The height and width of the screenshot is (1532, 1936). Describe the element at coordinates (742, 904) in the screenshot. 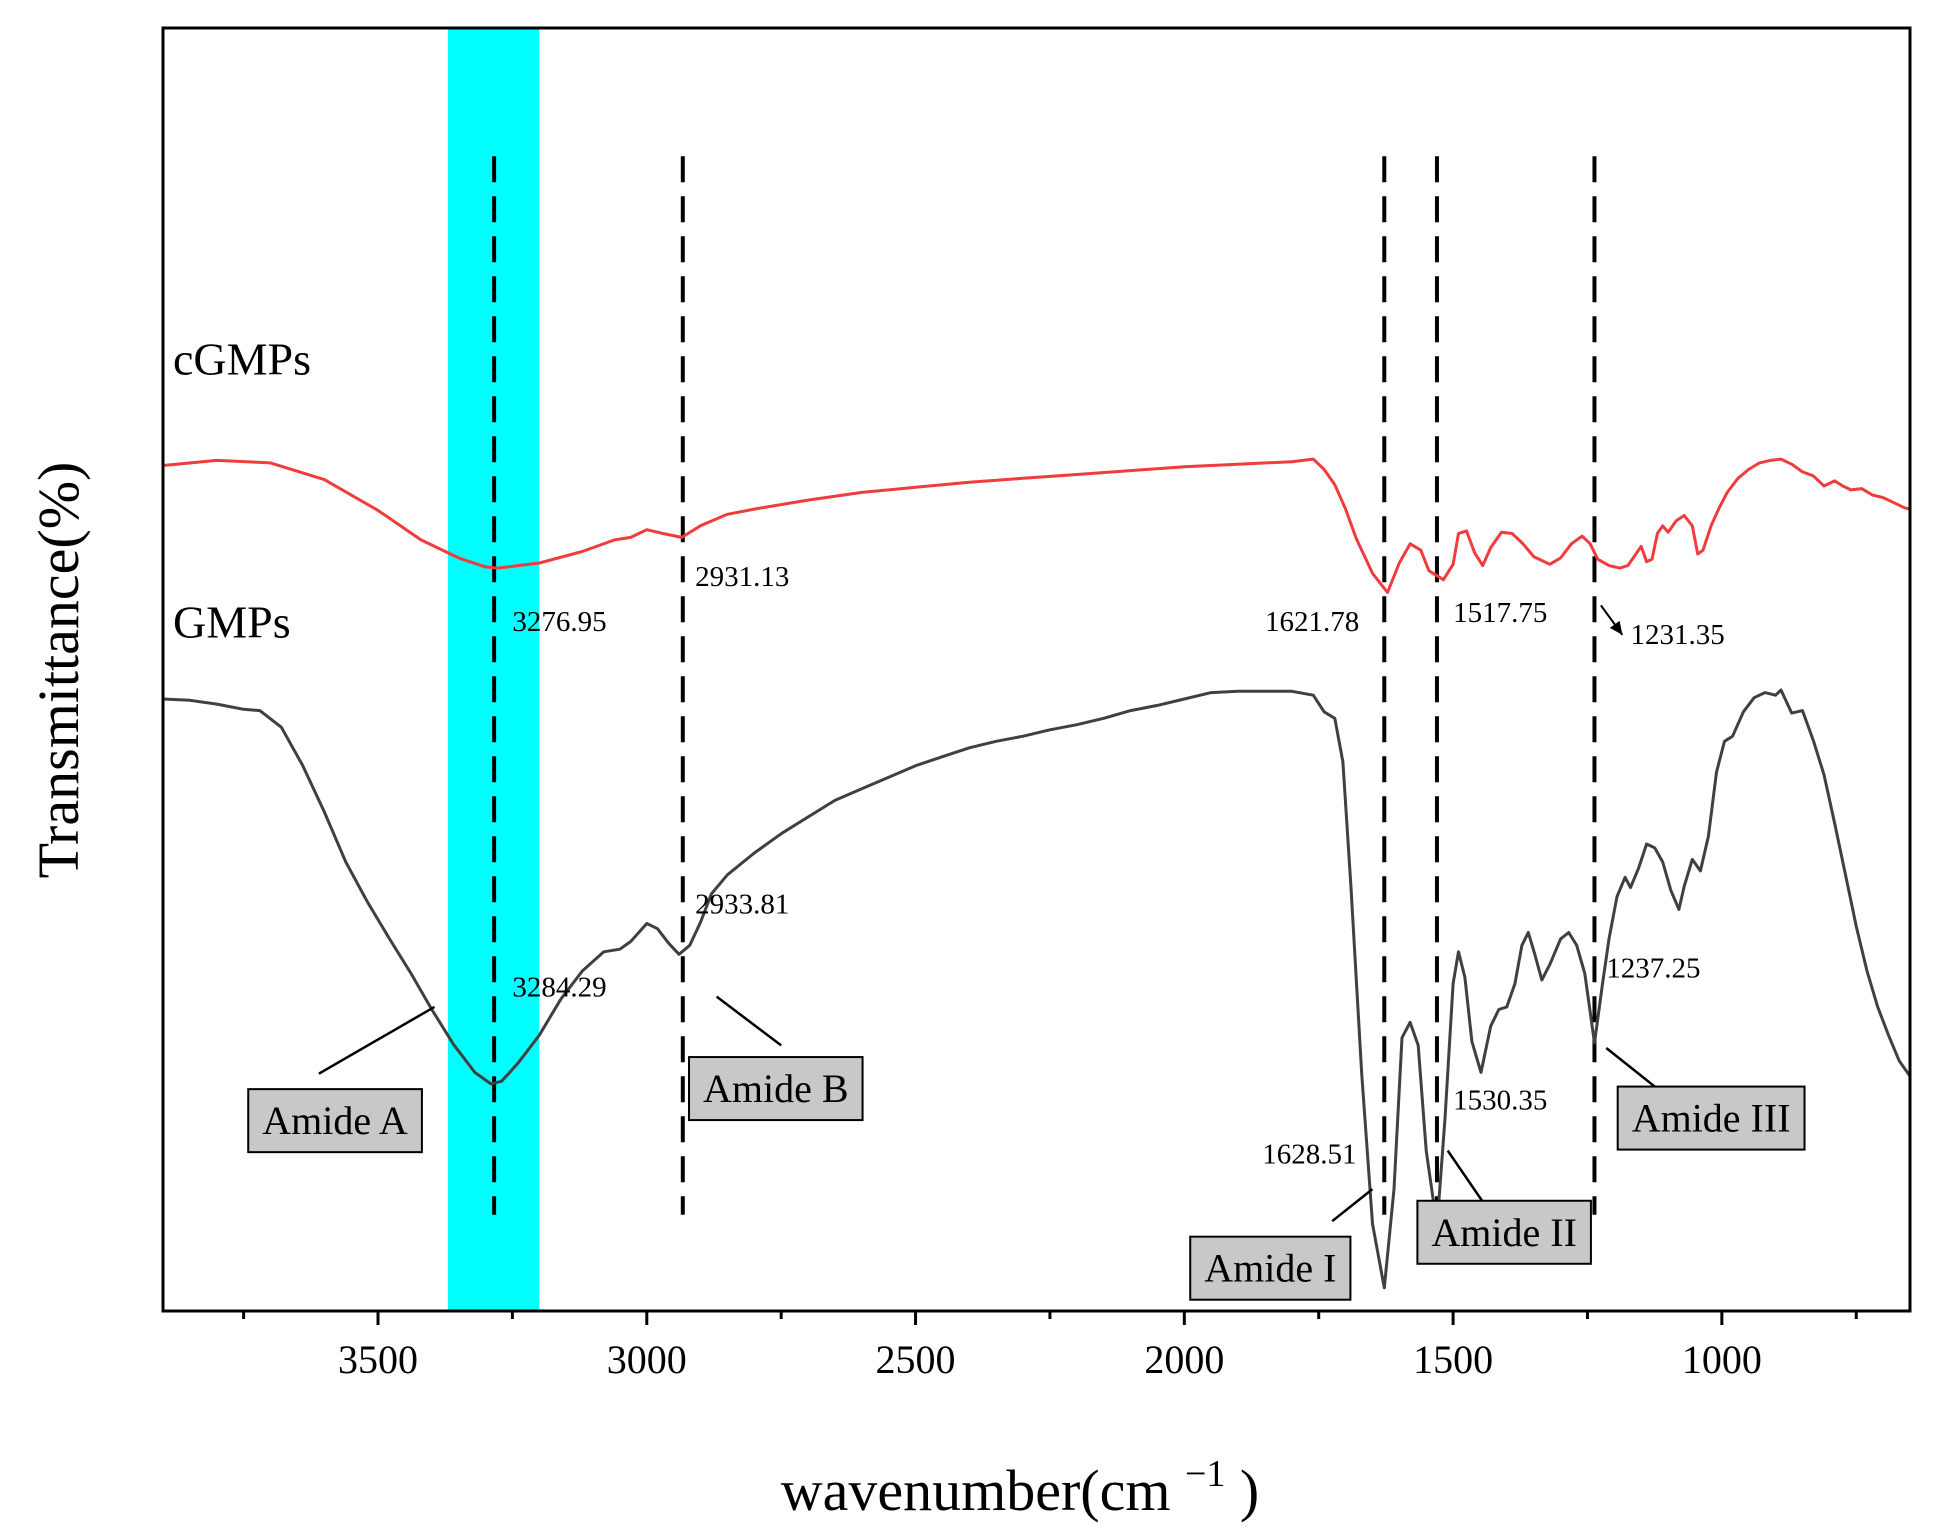

I see `peak-label-2933.81: 2933.81` at that location.